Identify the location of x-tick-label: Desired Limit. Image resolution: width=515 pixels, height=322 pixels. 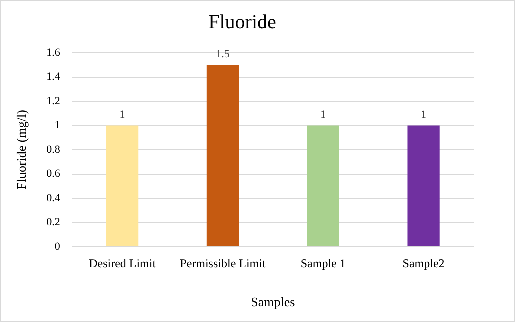
(123, 263).